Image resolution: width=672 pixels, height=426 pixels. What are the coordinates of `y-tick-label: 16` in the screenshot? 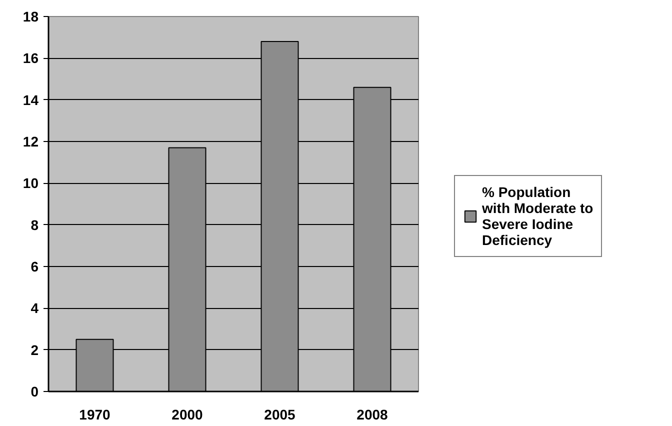 It's located at (30, 58).